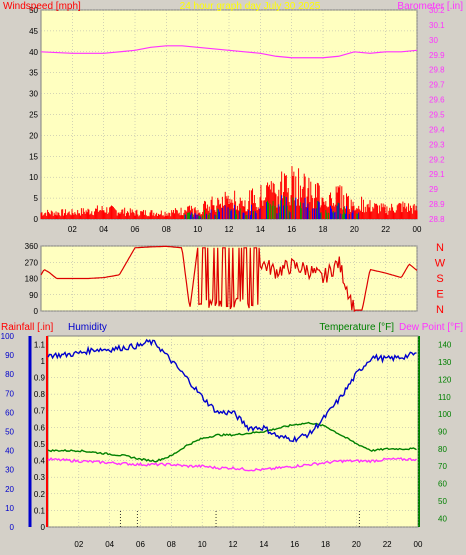  I want to click on y-left-tick: 5, so click(36, 198).